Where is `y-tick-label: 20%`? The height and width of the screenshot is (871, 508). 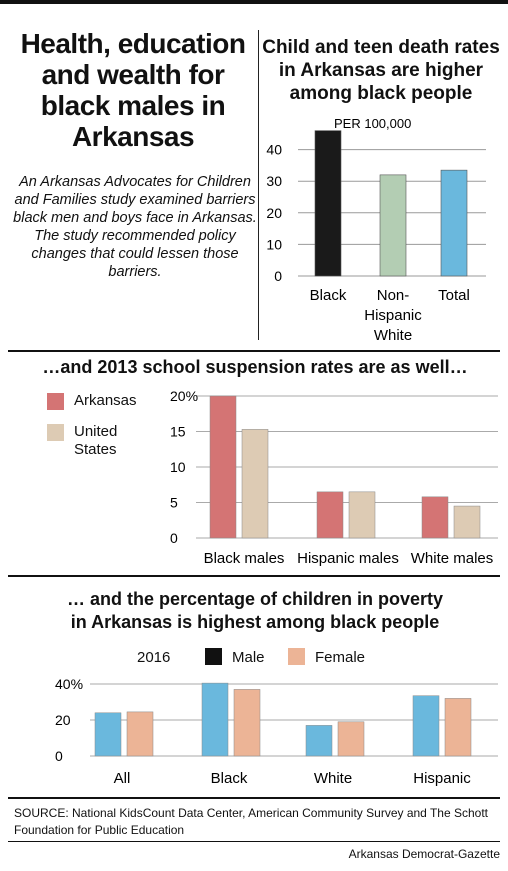 y-tick-label: 20% is located at coordinates (184, 396).